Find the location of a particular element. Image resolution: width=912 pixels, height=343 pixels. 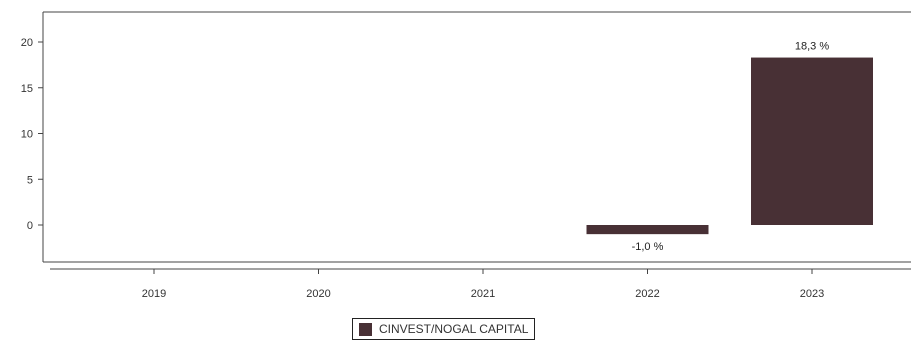

legend-label: CINVEST/NOGAL CAPITAL is located at coordinates (454, 329).